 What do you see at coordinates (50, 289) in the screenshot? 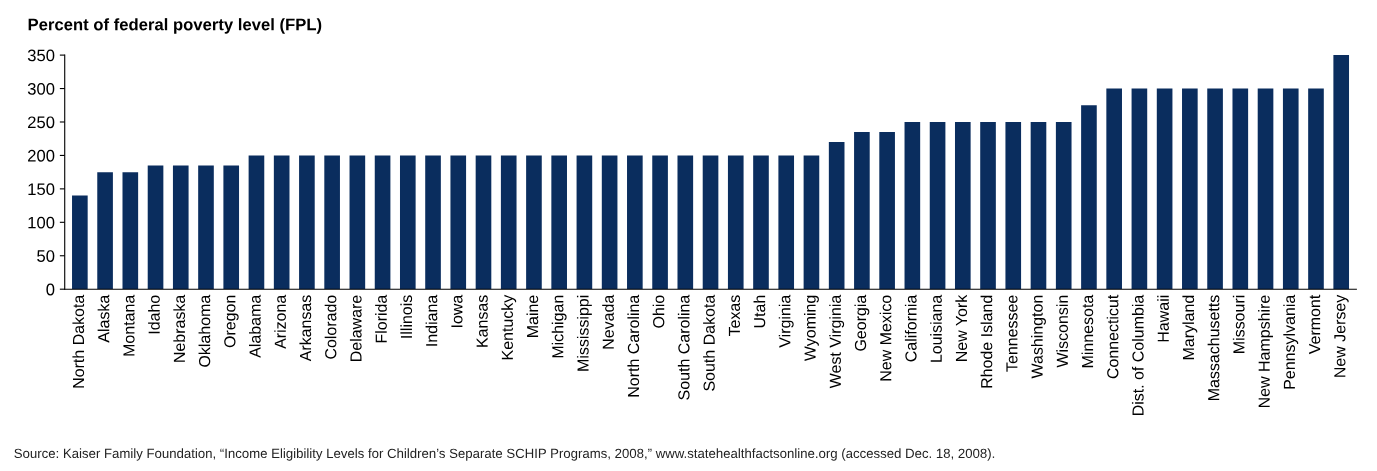
I see `y-tick-label: 0` at bounding box center [50, 289].